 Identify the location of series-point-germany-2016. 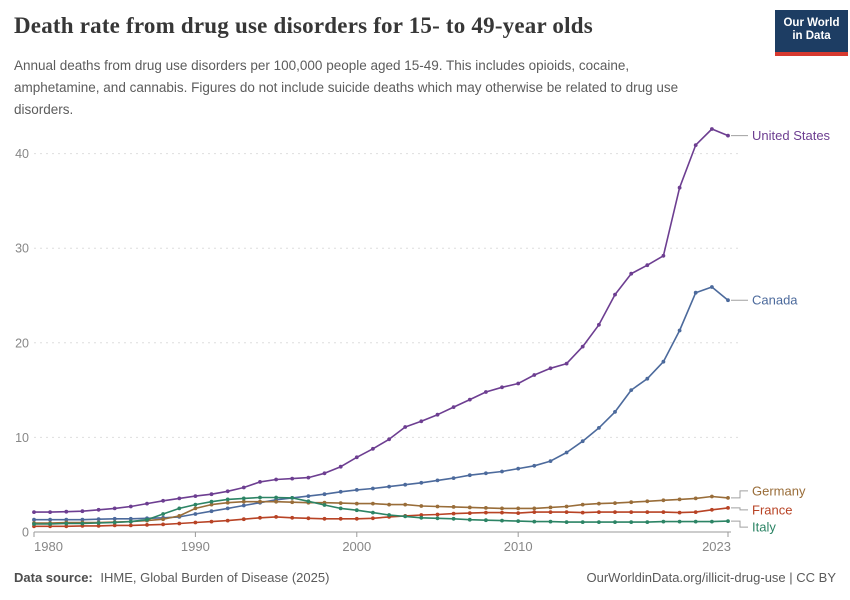
(615, 503).